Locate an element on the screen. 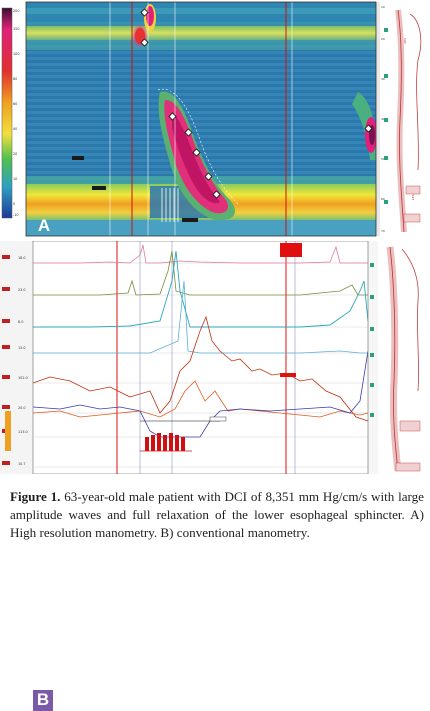 This screenshot has width=430, height=711. pressure-color-scale: 200 150 100 80 60 40 20 10 0 -10 is located at coordinates (10, 113).